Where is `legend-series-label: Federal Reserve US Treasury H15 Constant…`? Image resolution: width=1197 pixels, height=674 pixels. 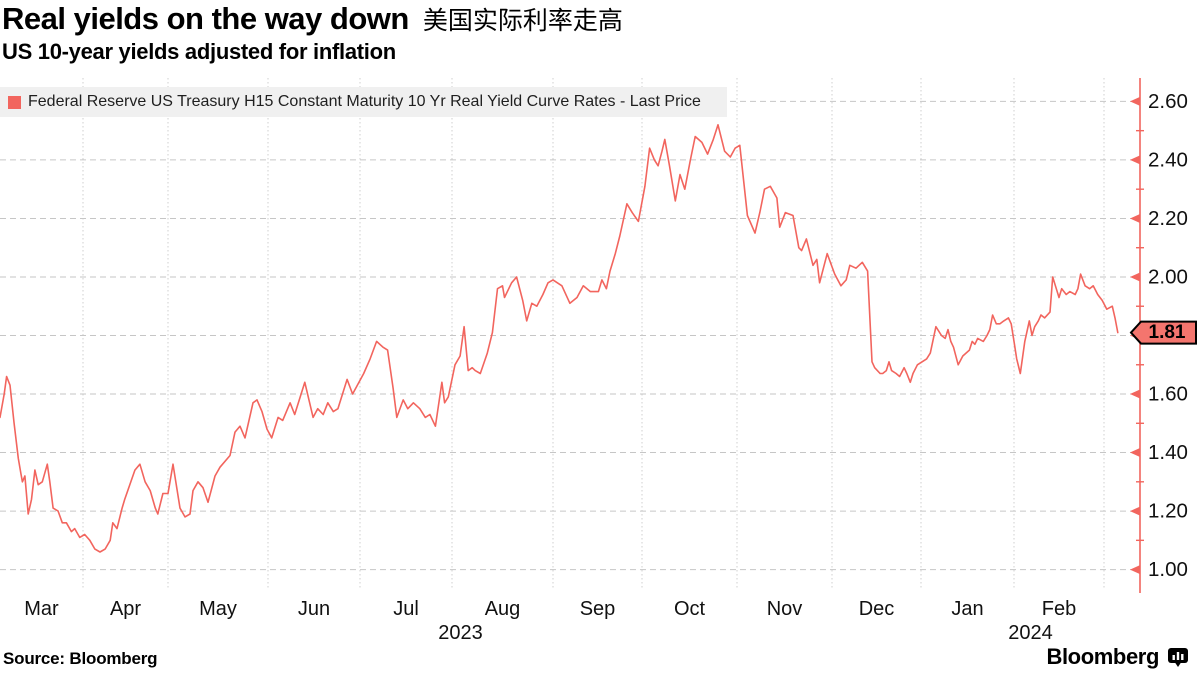 legend-series-label: Federal Reserve US Treasury H15 Constant… is located at coordinates (364, 101).